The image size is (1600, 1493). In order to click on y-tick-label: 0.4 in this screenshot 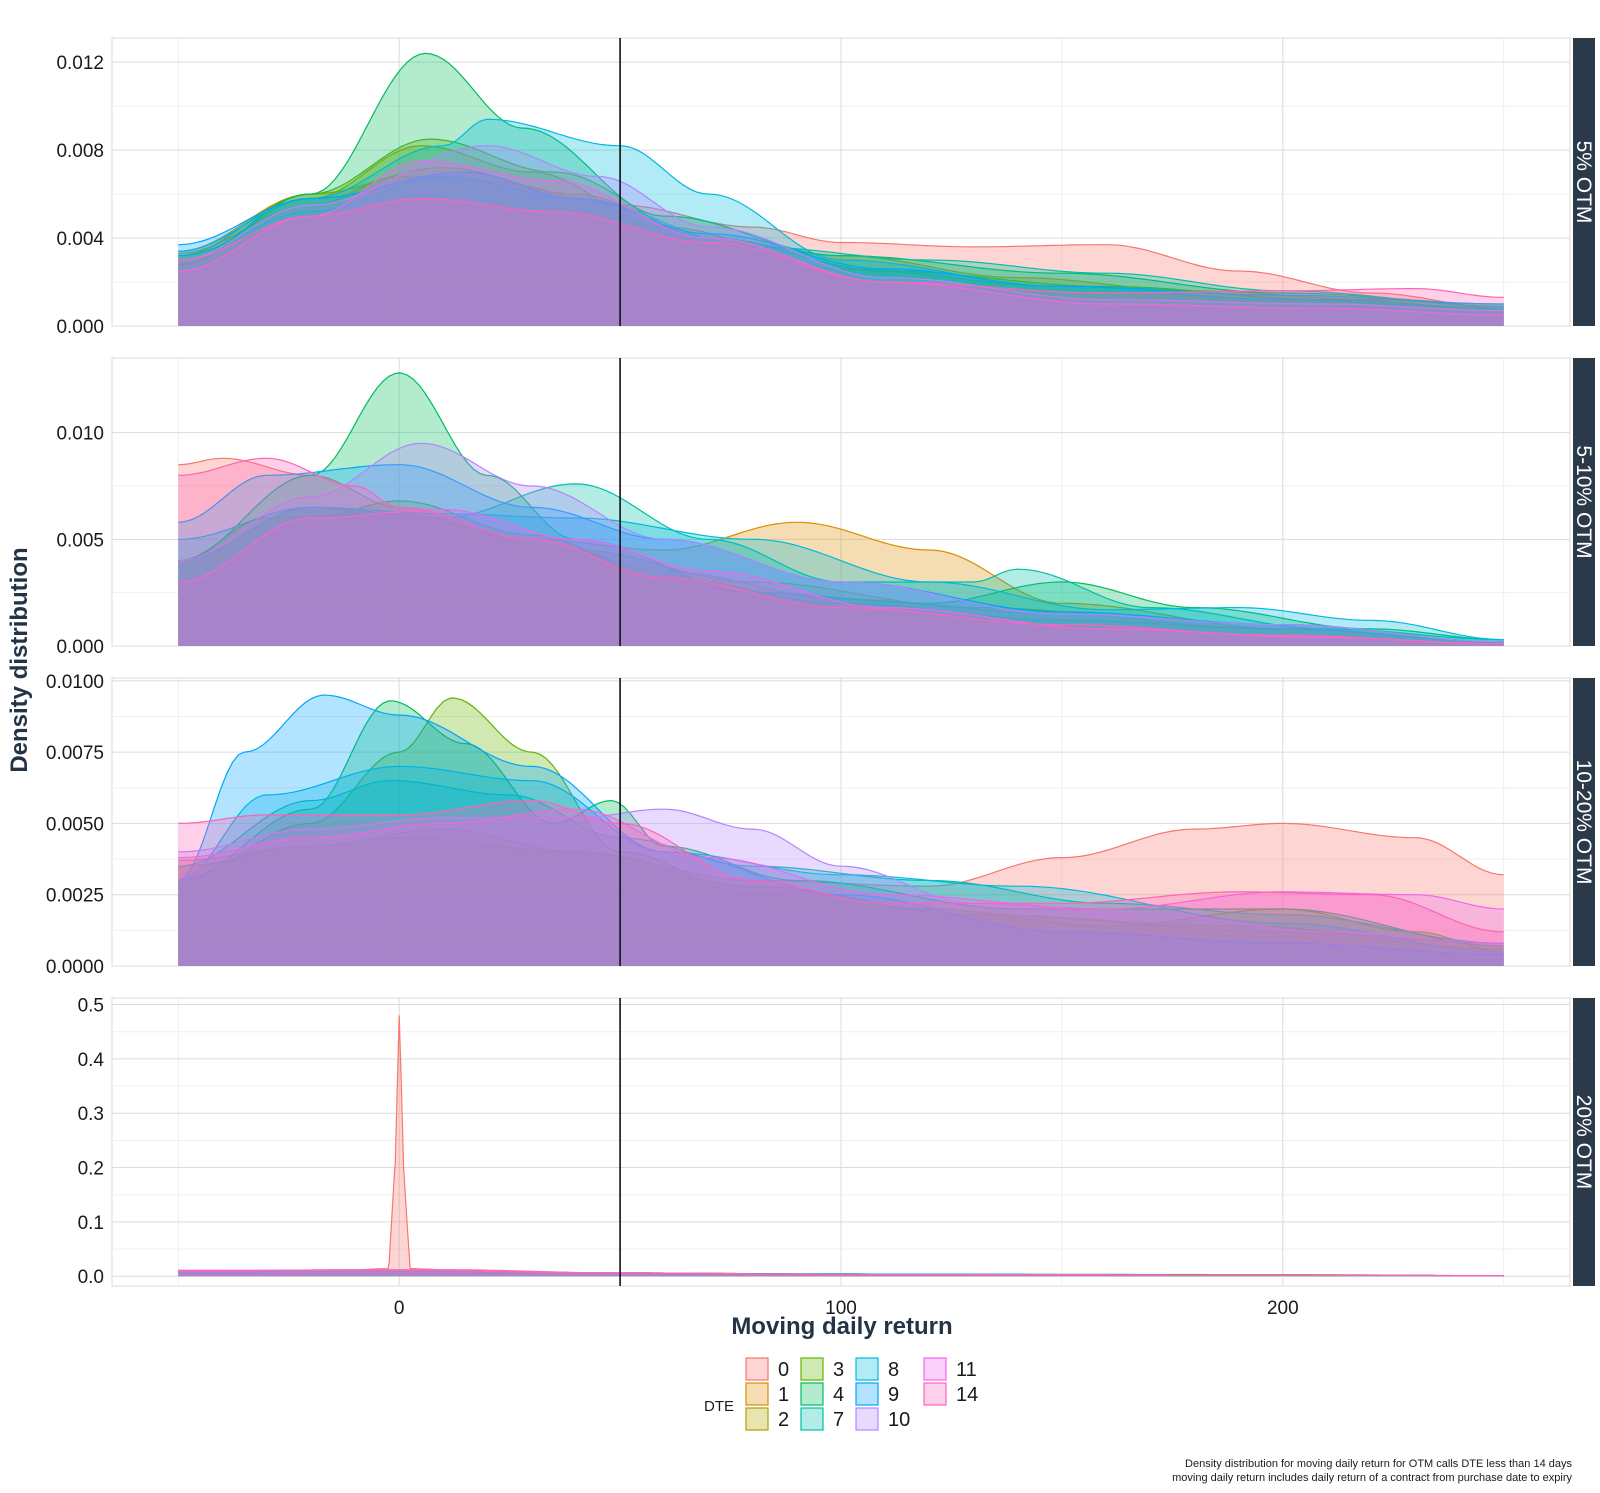, I will do `click(91, 1060)`.